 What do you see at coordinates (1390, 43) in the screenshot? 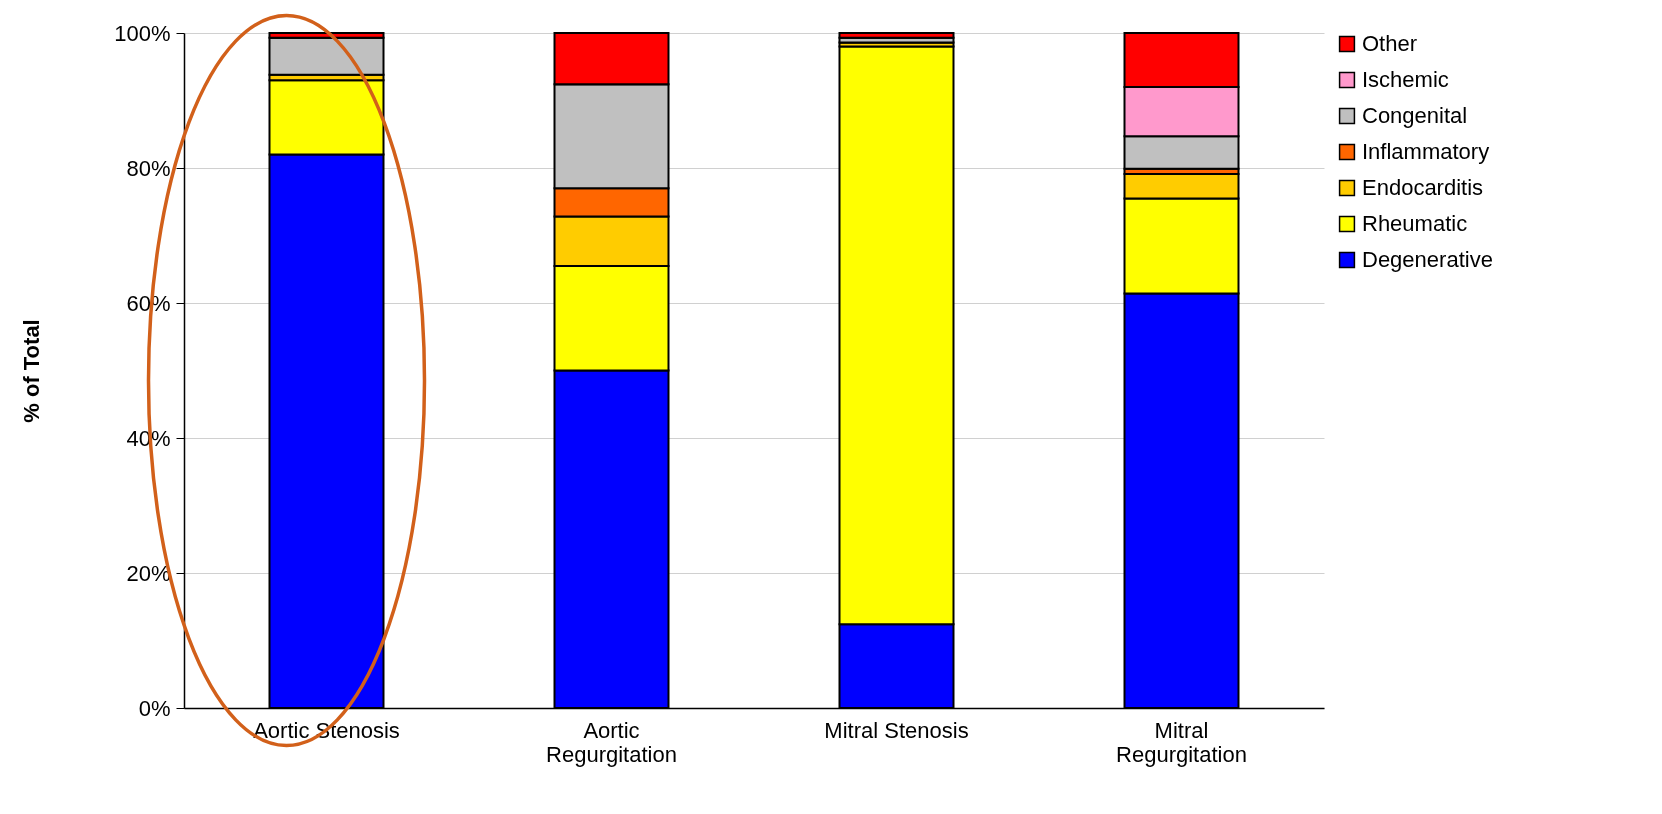
I see `legend-label: Other` at bounding box center [1390, 43].